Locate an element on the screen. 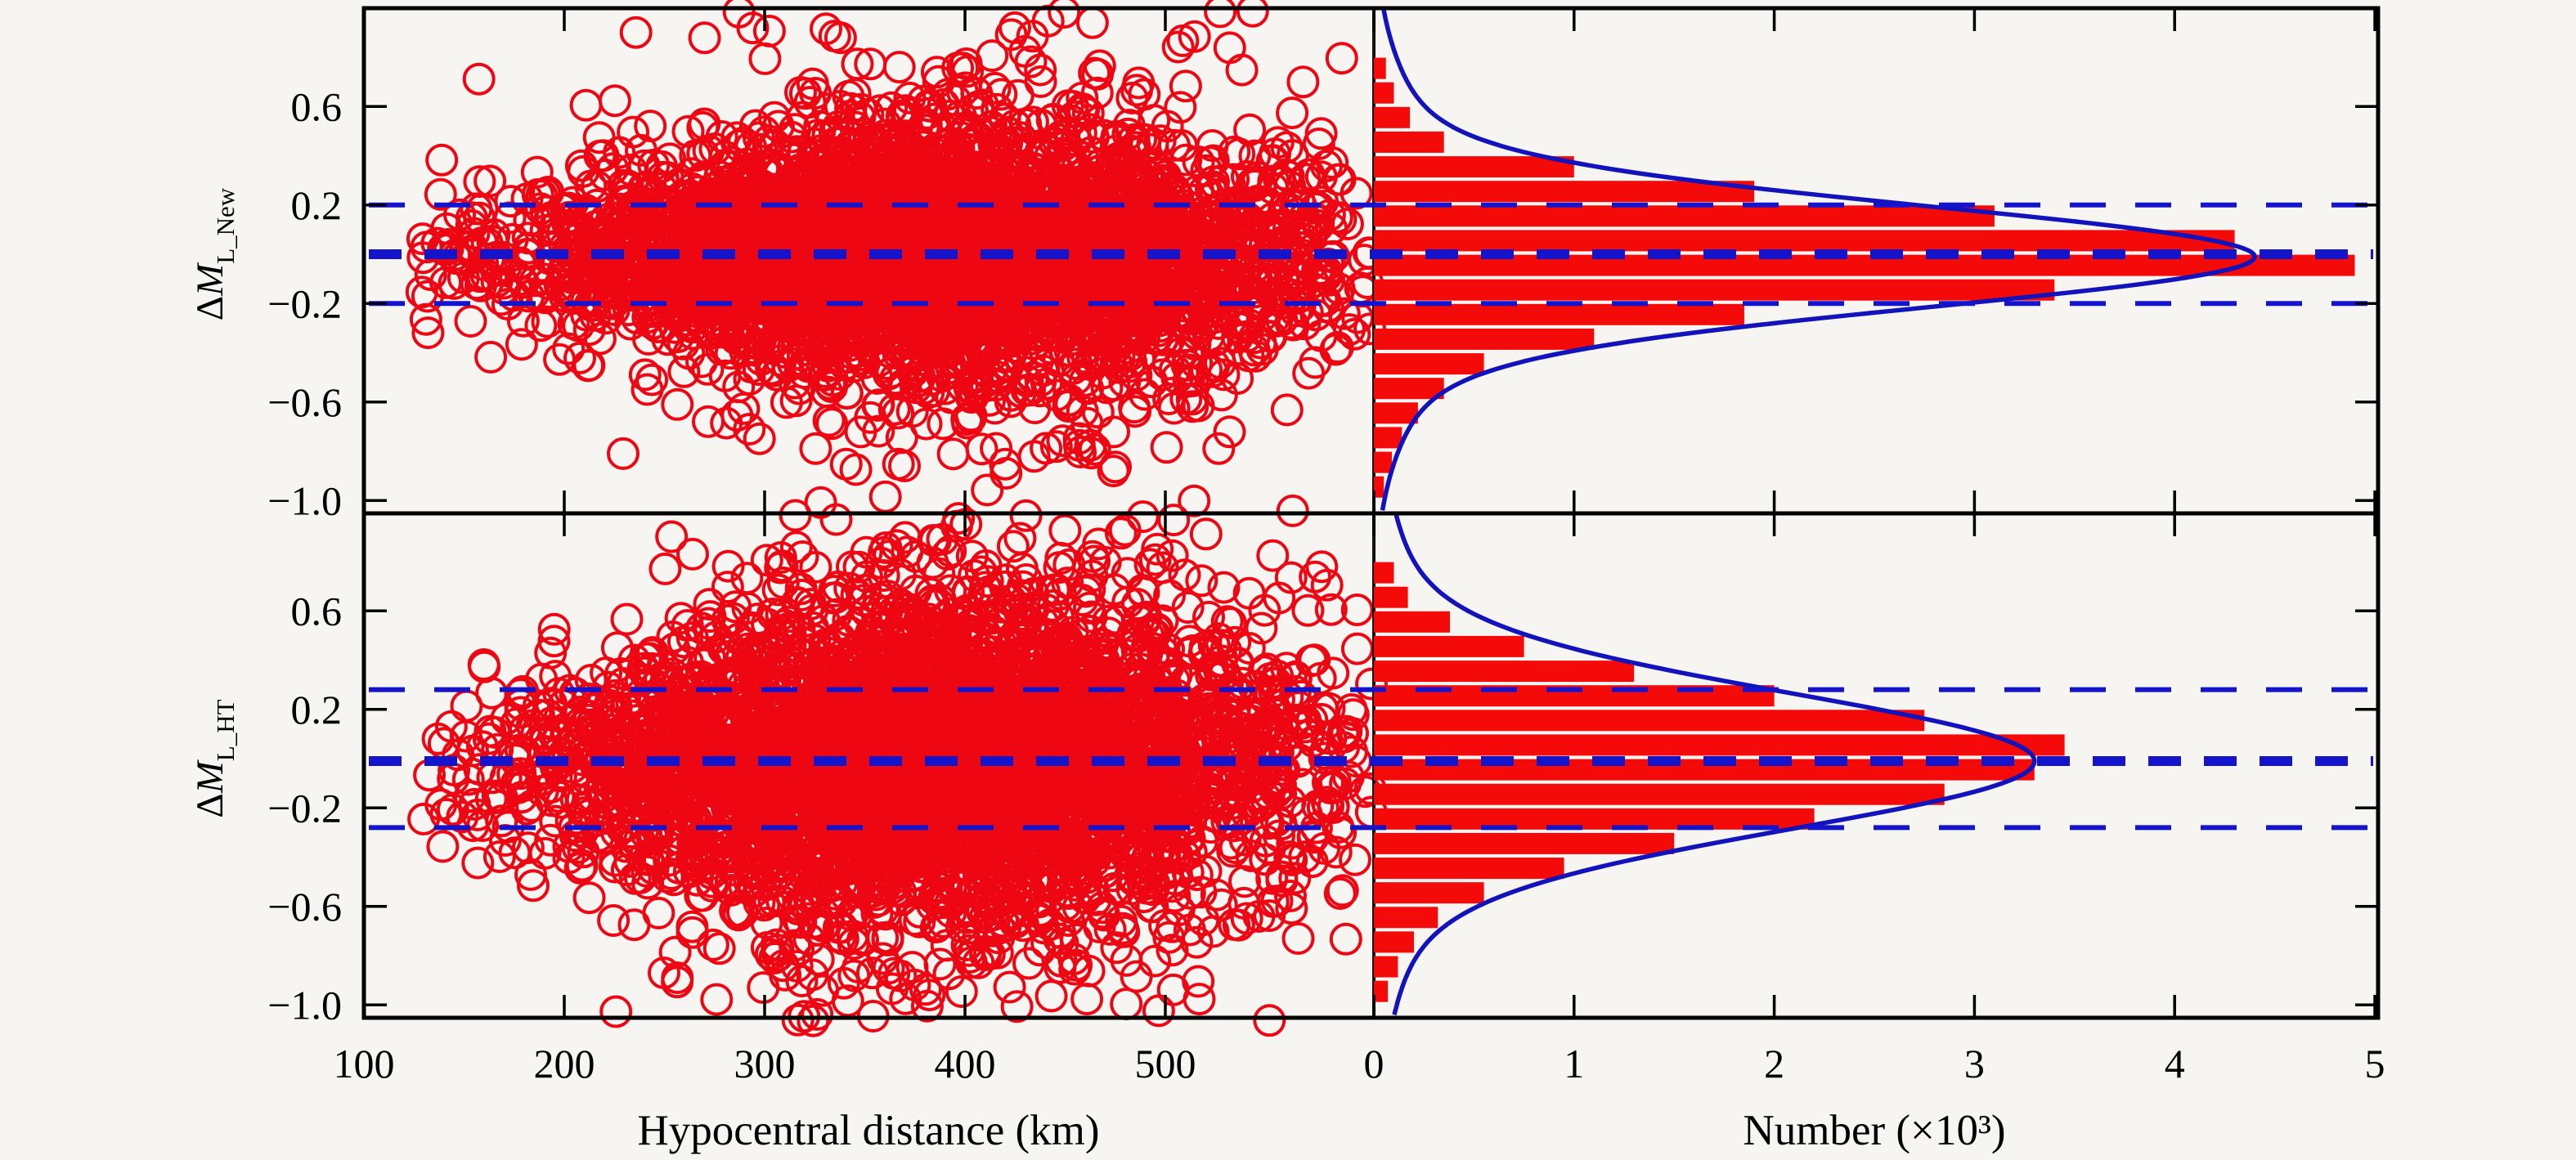  magnitude-subscript: L_HT is located at coordinates (225, 730).